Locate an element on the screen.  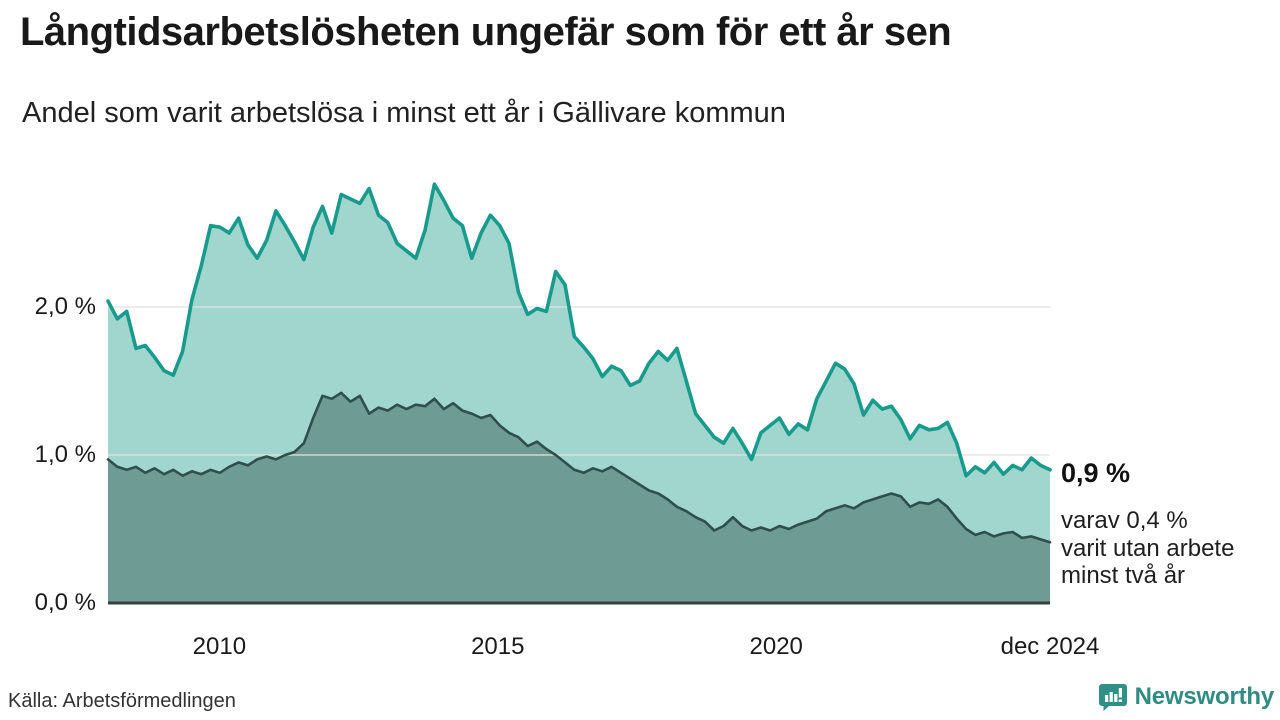
note-line-3: minst två år is located at coordinates (1123, 575).